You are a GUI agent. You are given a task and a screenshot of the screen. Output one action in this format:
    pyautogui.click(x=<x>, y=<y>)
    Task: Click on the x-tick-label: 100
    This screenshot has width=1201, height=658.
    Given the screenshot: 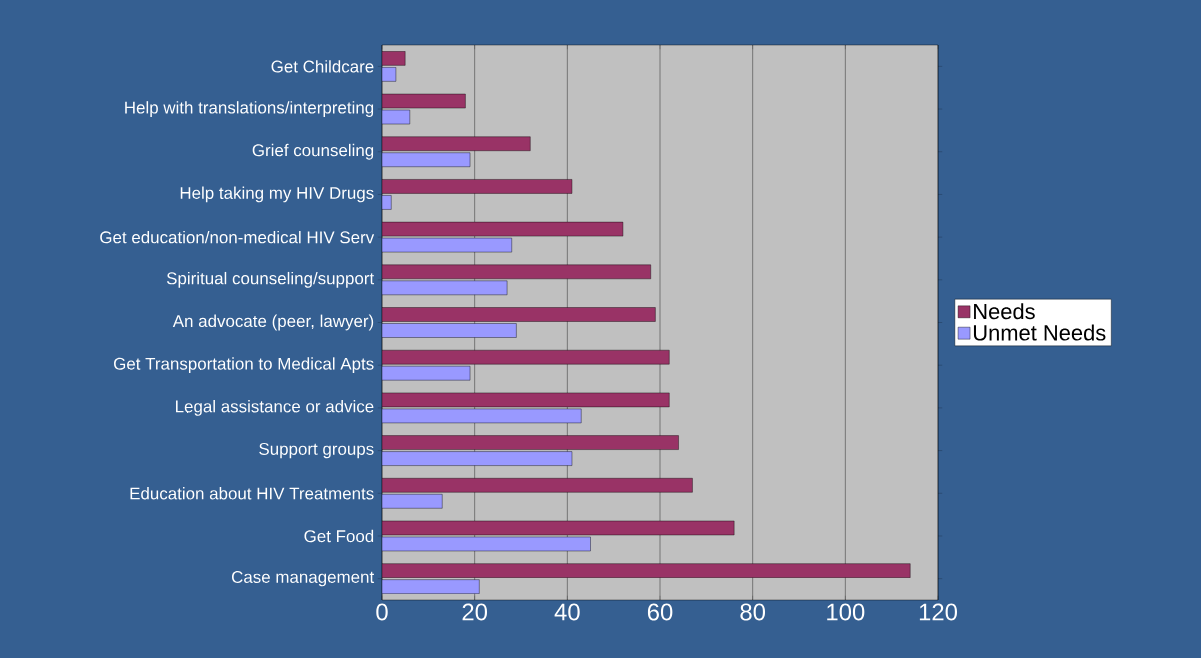 What is the action you would take?
    pyautogui.click(x=846, y=612)
    